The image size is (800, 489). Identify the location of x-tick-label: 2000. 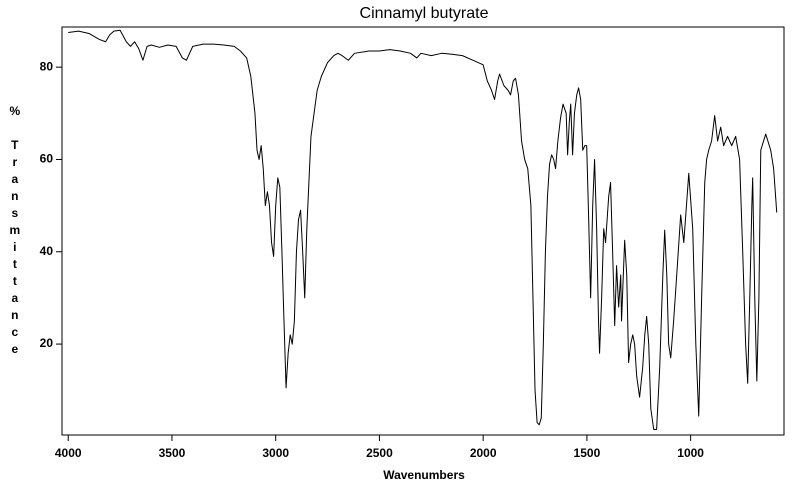
(483, 453).